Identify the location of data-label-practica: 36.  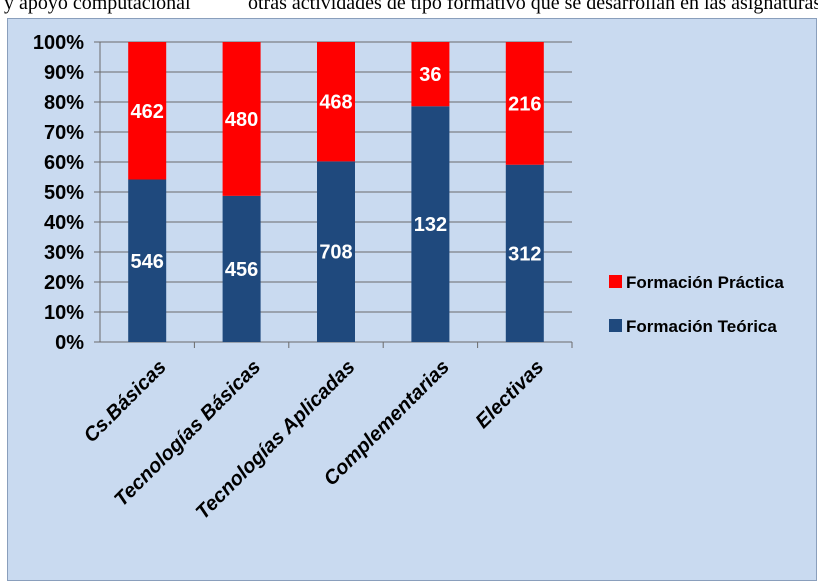
(430, 75).